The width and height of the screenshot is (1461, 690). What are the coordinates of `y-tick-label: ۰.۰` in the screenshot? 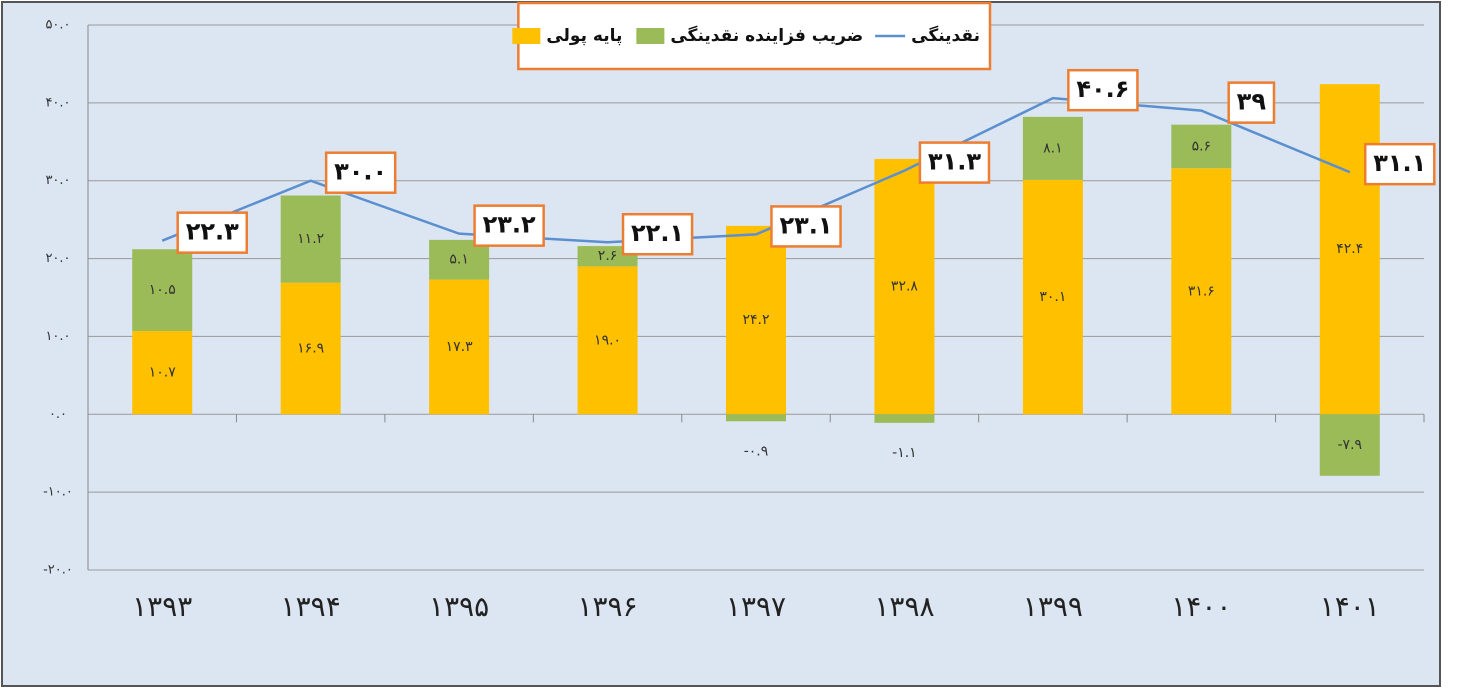 It's located at (58, 414).